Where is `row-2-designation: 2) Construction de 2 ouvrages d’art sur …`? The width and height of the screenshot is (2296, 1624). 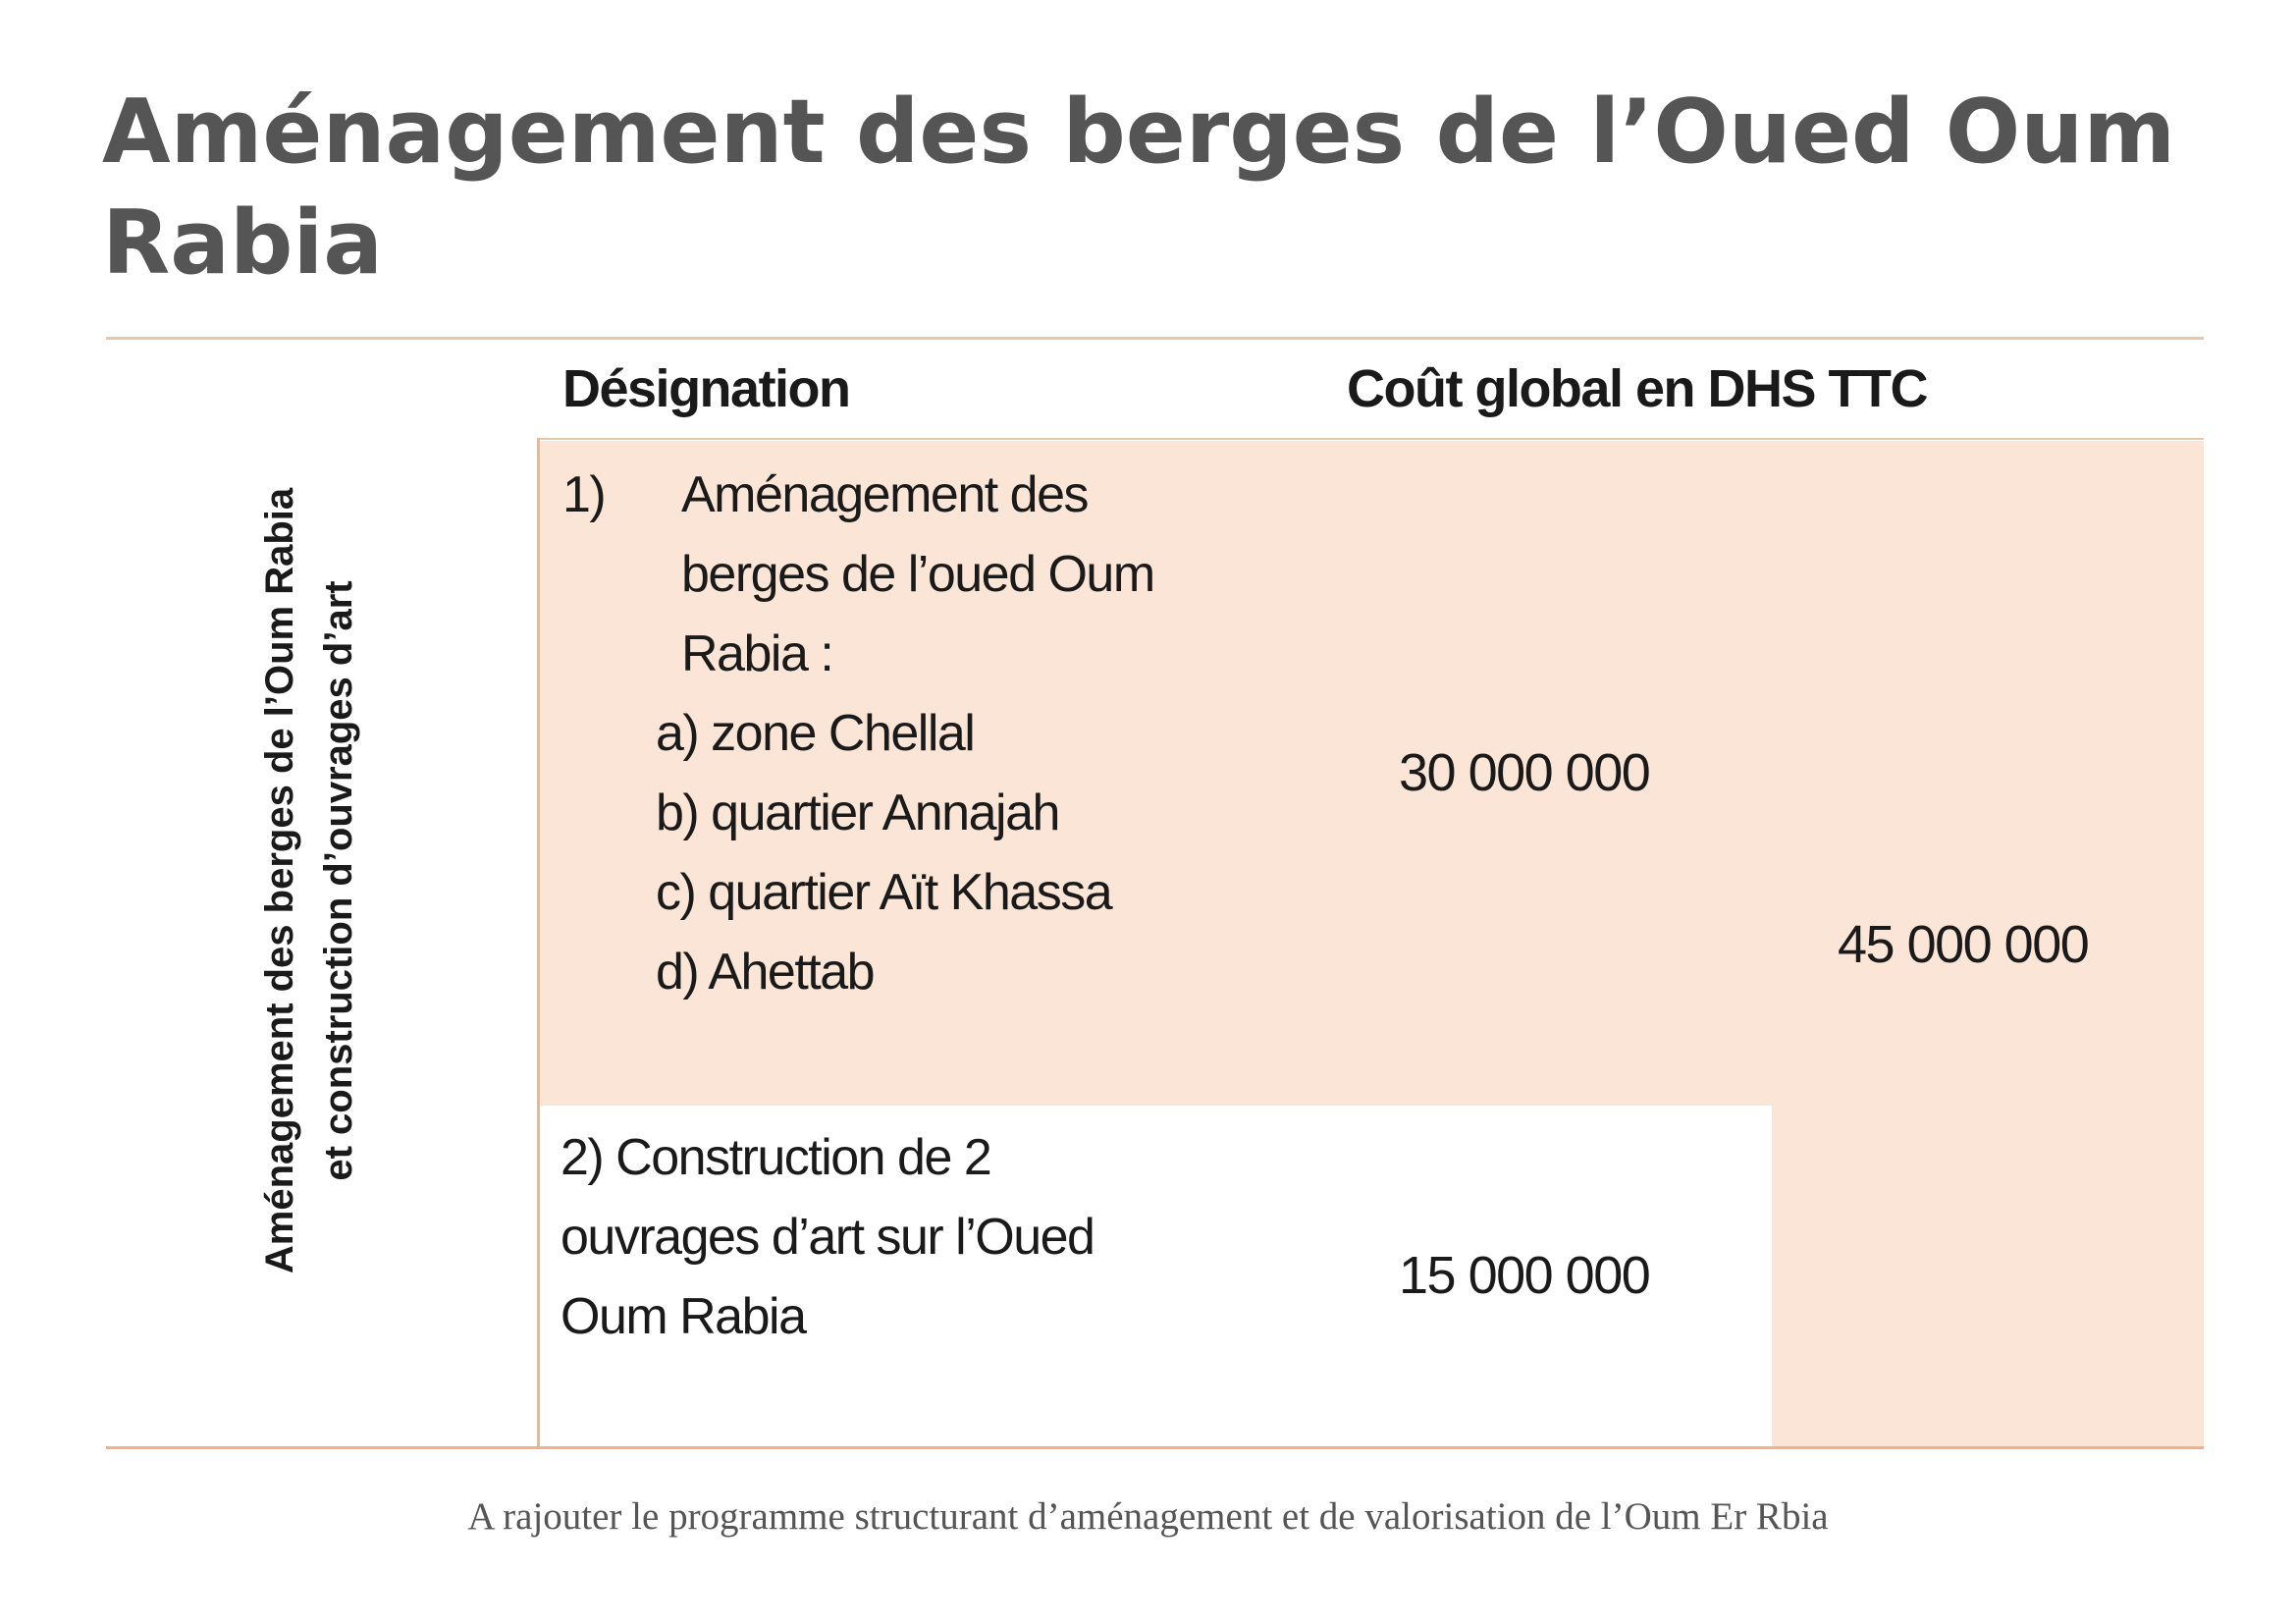
row-2-designation: 2) Construction de 2 ouvrages d’art sur … is located at coordinates (828, 1237).